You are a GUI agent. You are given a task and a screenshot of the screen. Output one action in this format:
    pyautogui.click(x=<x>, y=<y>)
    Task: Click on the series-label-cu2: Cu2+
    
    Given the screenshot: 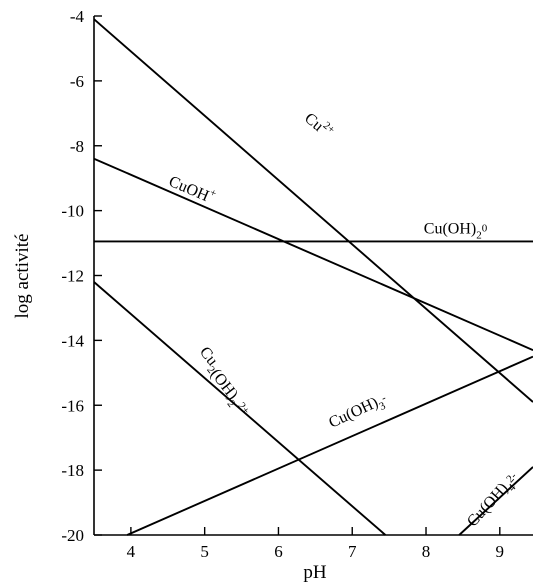 What is the action you would take?
    pyautogui.click(x=319, y=124)
    